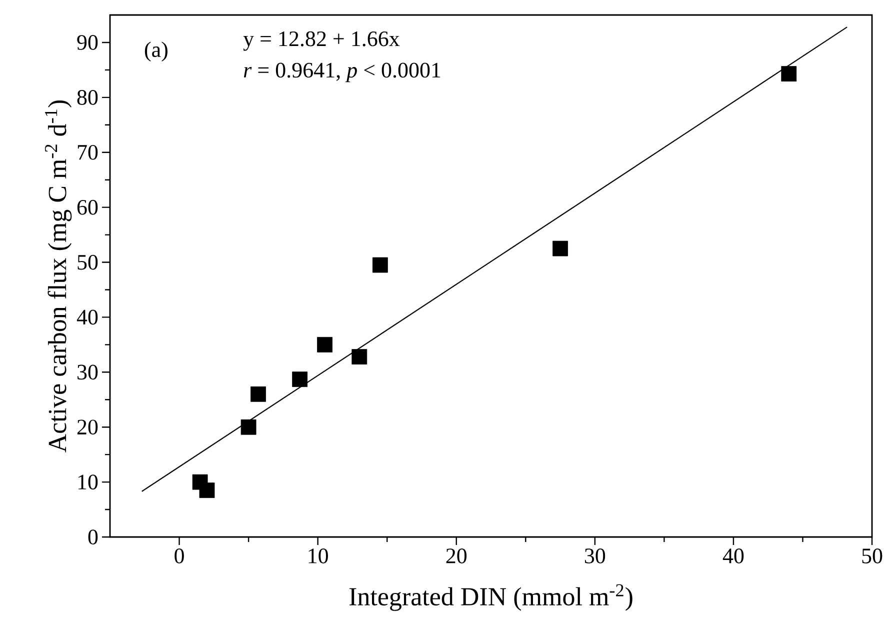 The image size is (889, 638). Describe the element at coordinates (87, 207) in the screenshot. I see `y-tick-label: 60` at that location.